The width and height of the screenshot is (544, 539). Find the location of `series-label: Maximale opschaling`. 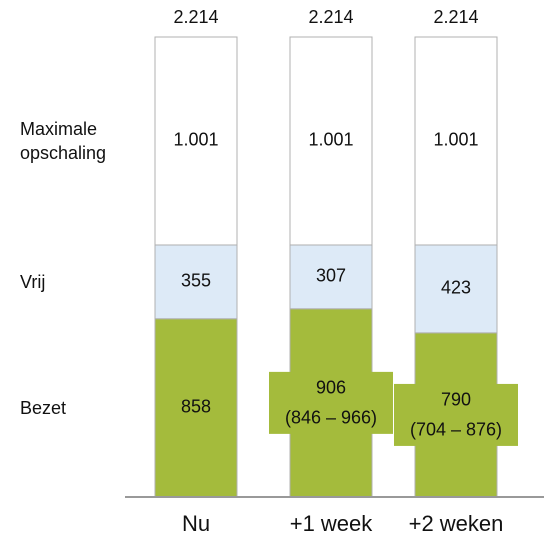

series-label: Maximale opschaling is located at coordinates (63, 140).